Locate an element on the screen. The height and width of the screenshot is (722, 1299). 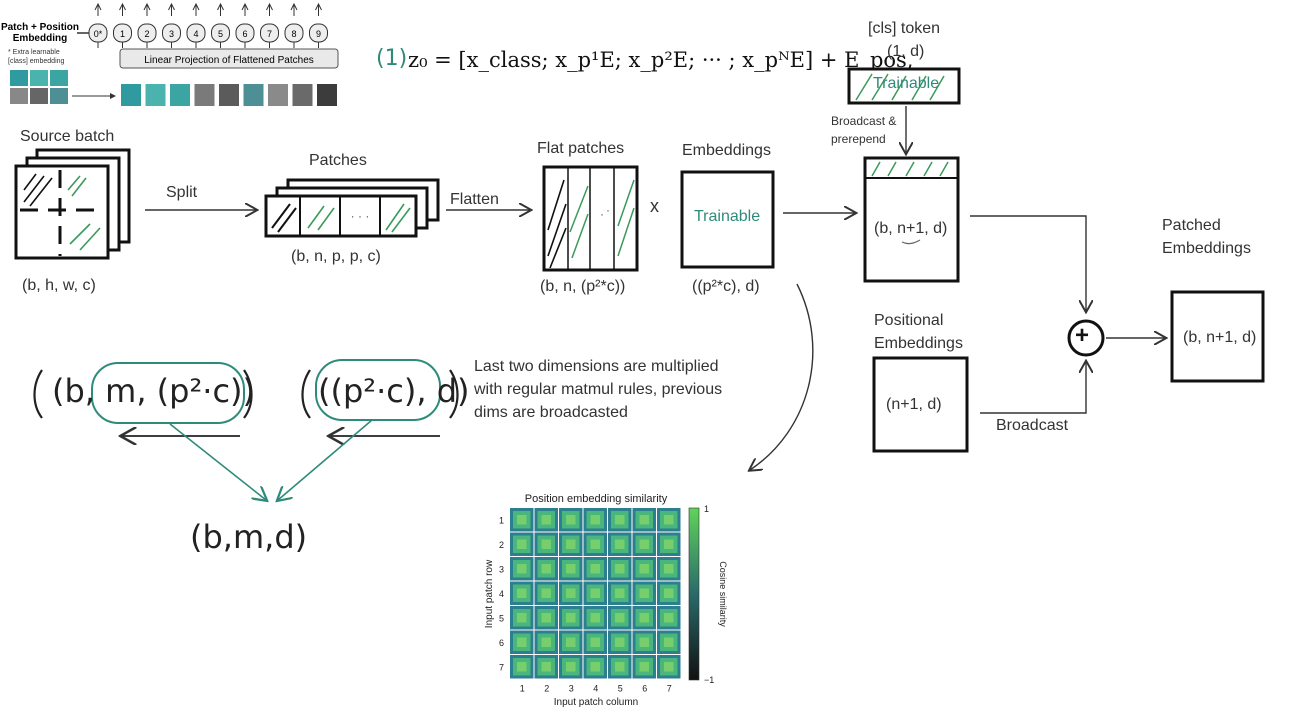
heatmap-y-tick: 6 is located at coordinates (501, 643).